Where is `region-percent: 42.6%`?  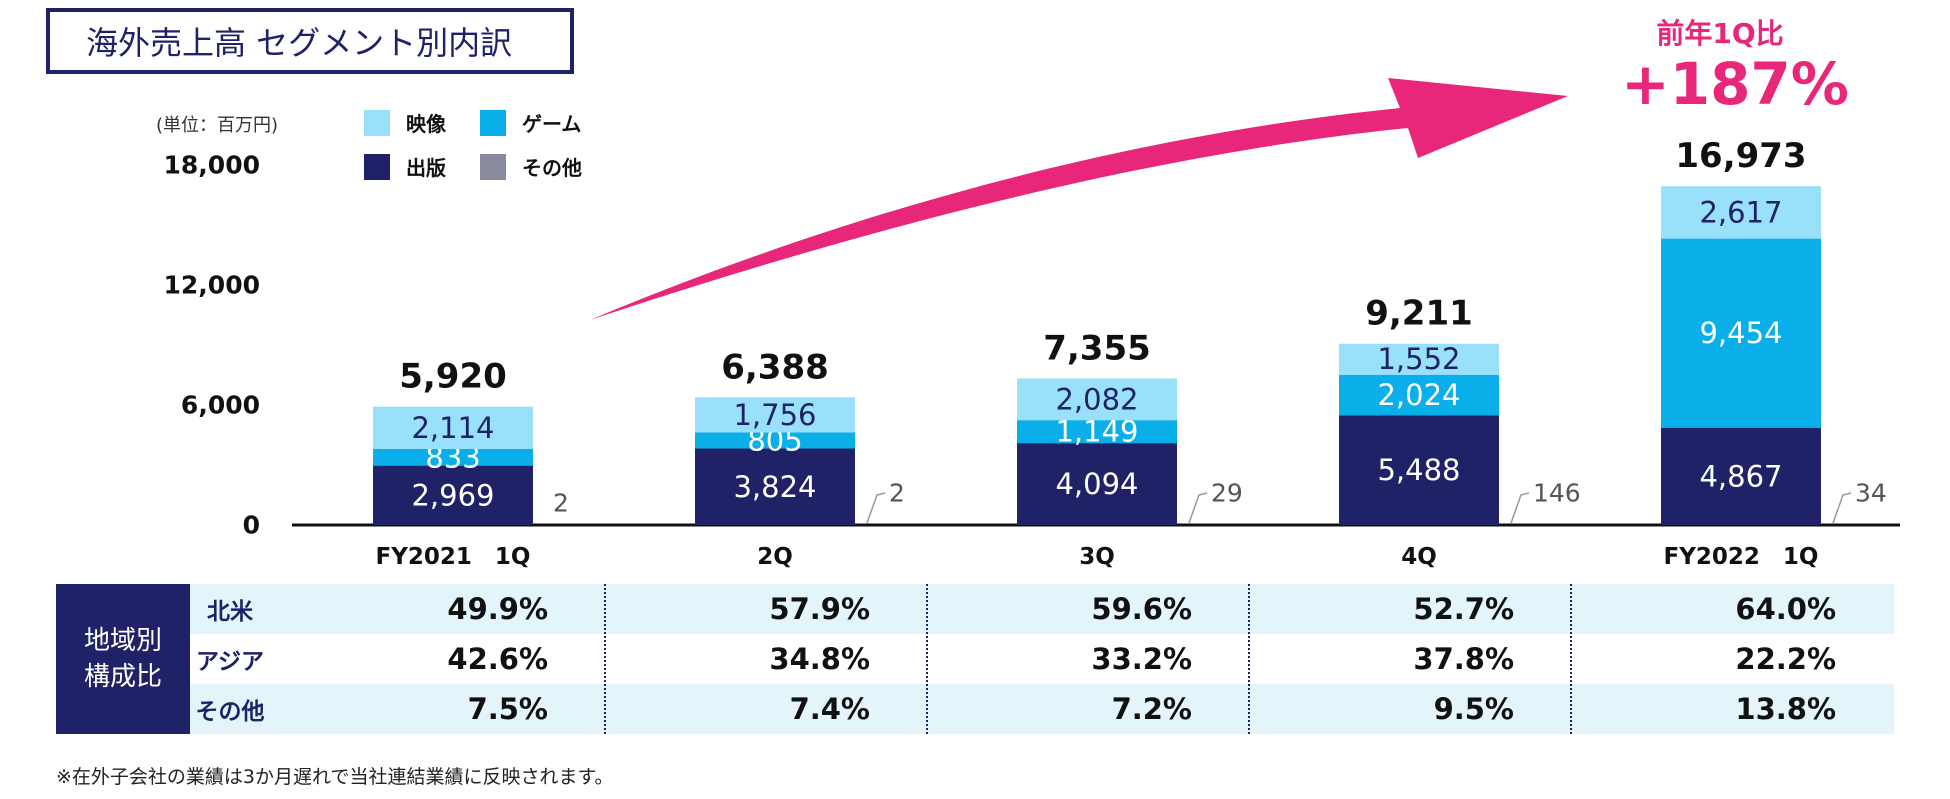 region-percent: 42.6% is located at coordinates (497, 659).